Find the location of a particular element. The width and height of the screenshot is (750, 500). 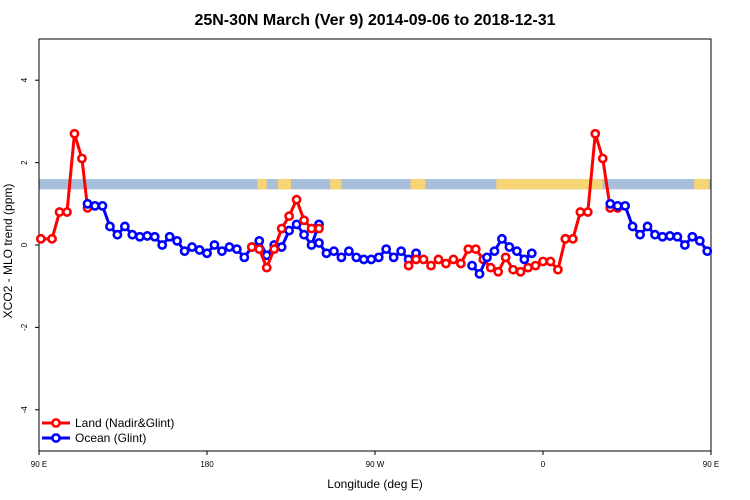

y-tick-label: 2 is located at coordinates (24, 162).